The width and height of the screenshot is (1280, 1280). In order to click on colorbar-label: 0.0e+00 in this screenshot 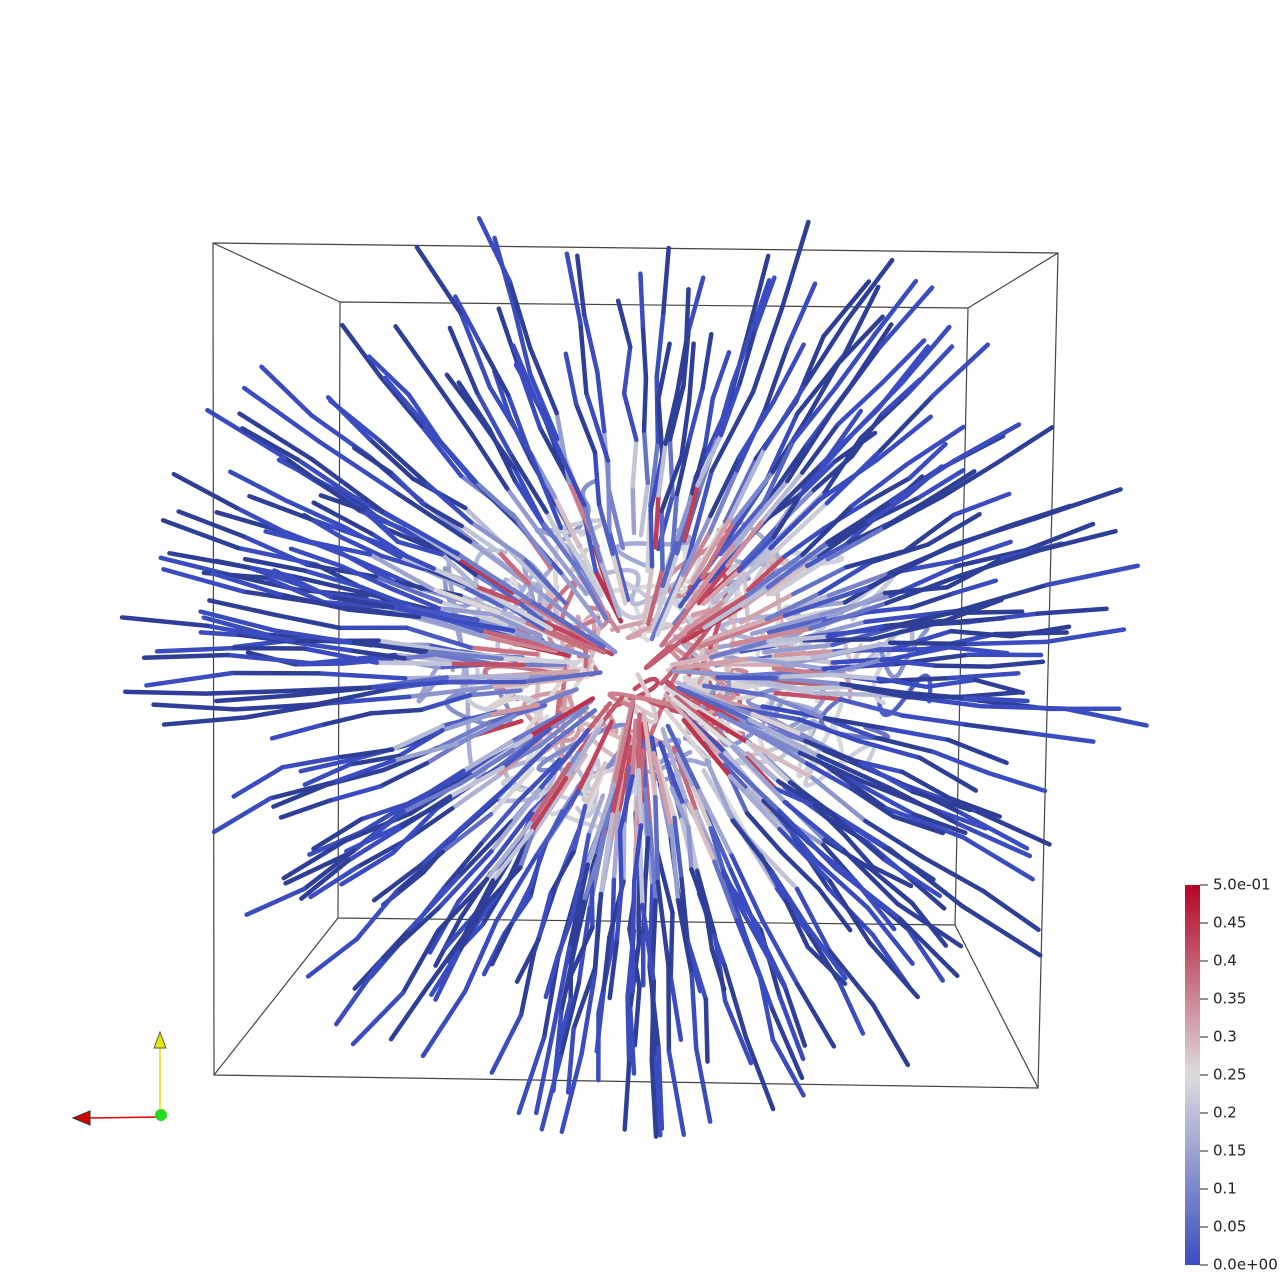, I will do `click(1245, 1265)`.